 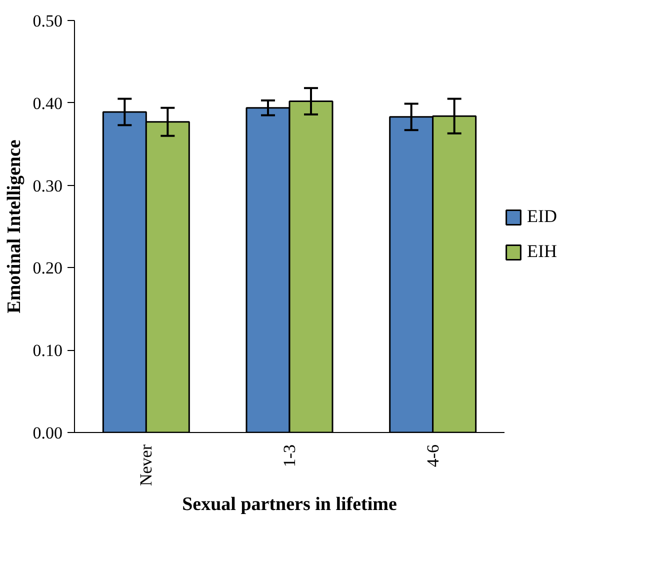 What do you see at coordinates (47, 21) in the screenshot?
I see `y-tick-label: 0.50` at bounding box center [47, 21].